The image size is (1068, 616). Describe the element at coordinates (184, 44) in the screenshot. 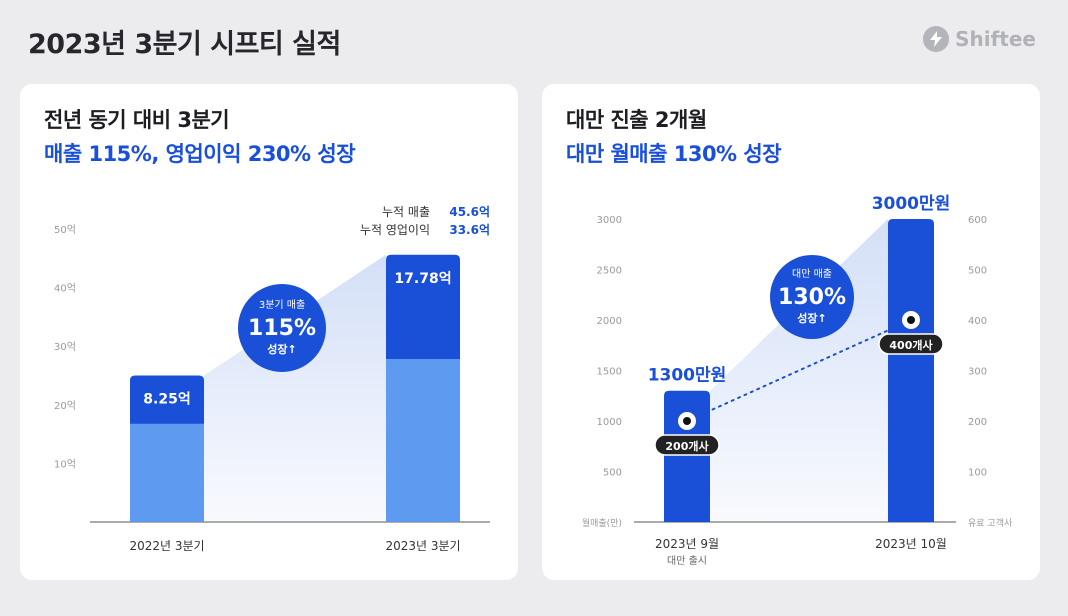

I see `page-title: 2023년 3분기 시프티 실적` at that location.